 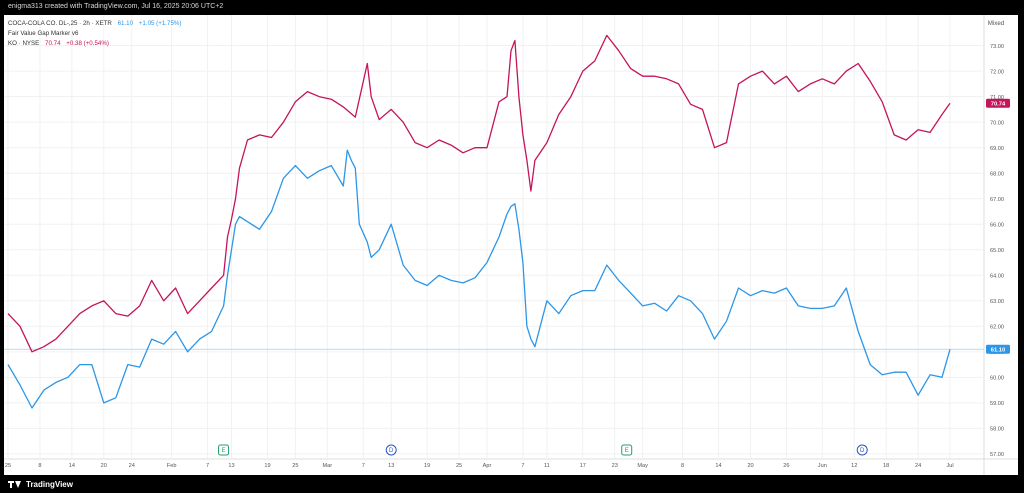 I want to click on x-tick-label: Jul, so click(x=949, y=466).